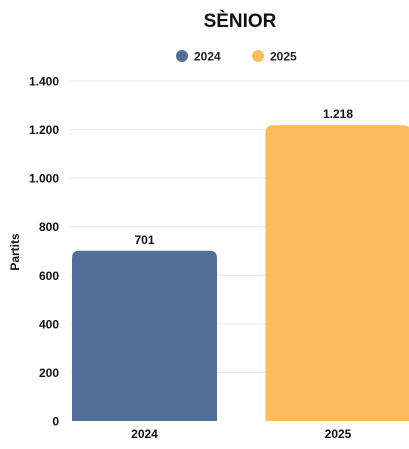 This screenshot has width=409, height=449. Describe the element at coordinates (338, 114) in the screenshot. I see `data-label-2025: 1.218` at that location.